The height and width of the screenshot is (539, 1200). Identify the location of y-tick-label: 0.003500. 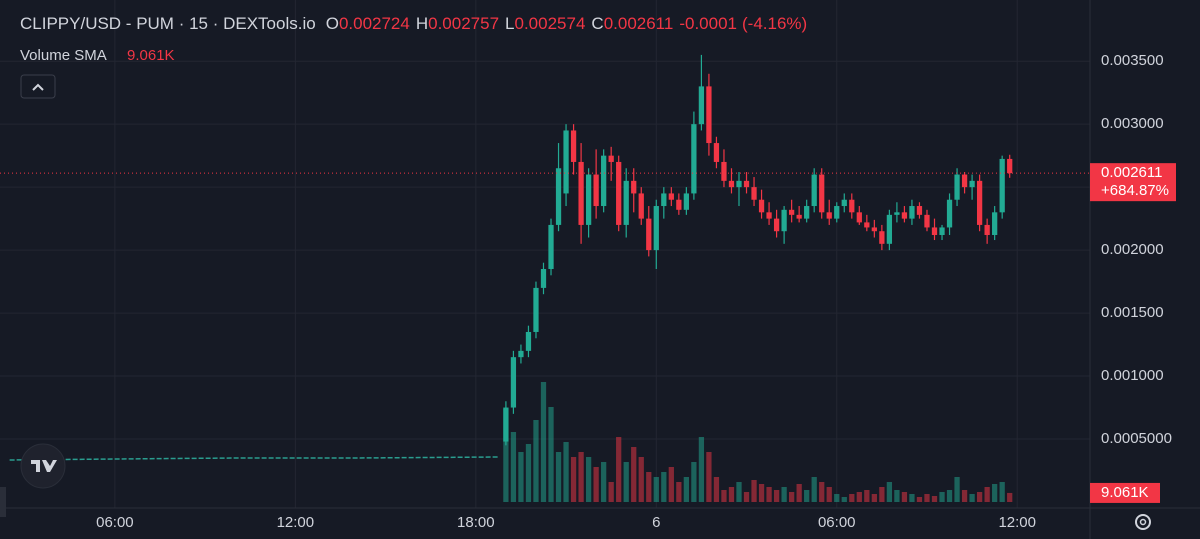
(1132, 60).